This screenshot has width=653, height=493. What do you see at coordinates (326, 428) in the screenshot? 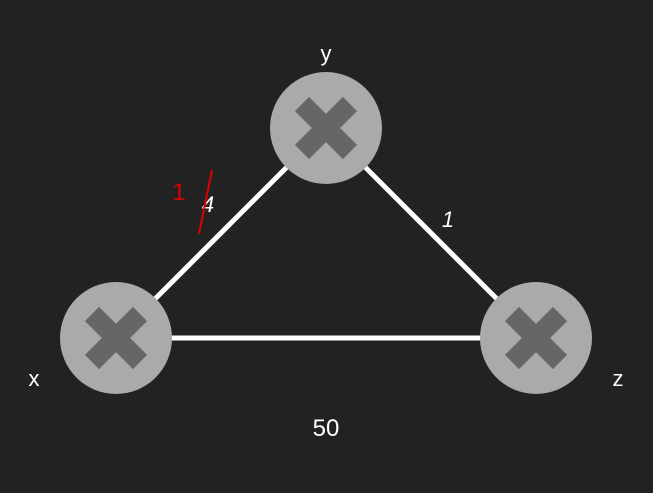
I see `edge-cost-x-z: 50` at bounding box center [326, 428].